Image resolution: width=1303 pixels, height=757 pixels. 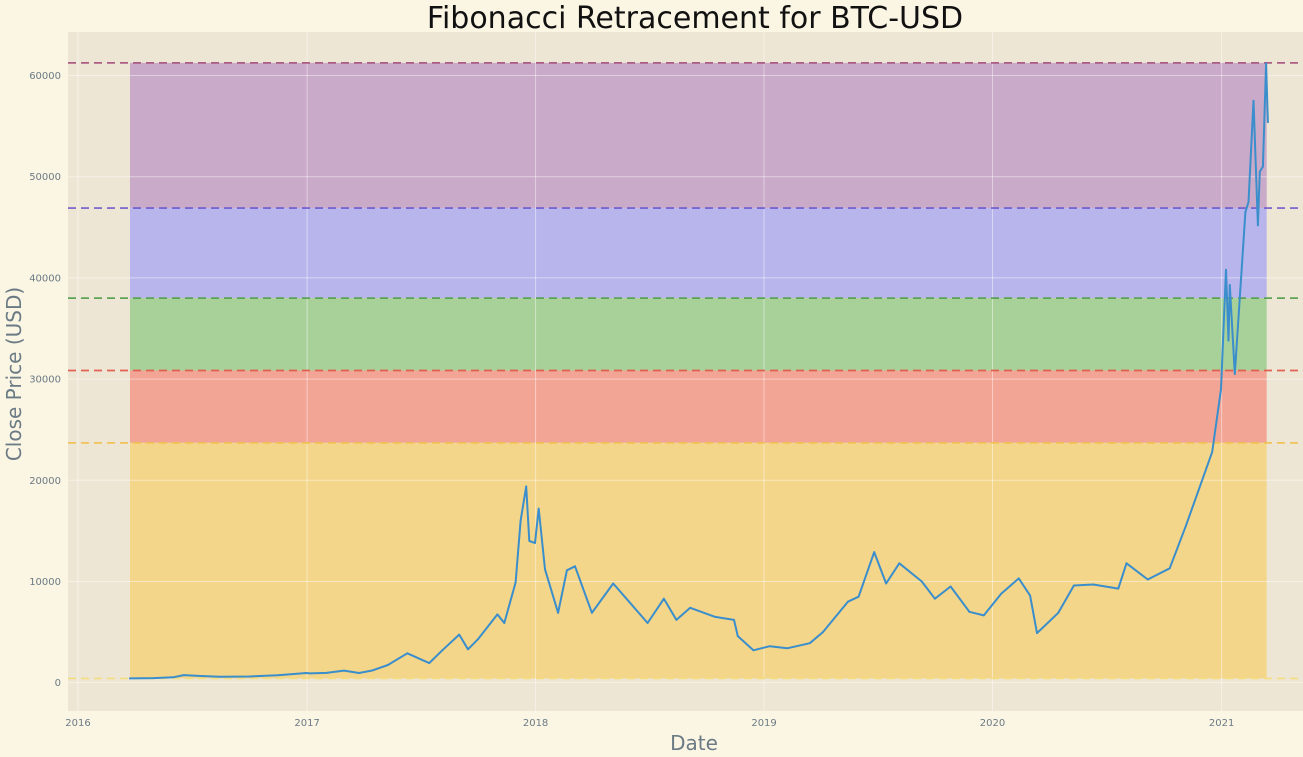 I want to click on x-tick-labels: 2016 2017 2018 2019 2020 2021, so click(x=649, y=723).